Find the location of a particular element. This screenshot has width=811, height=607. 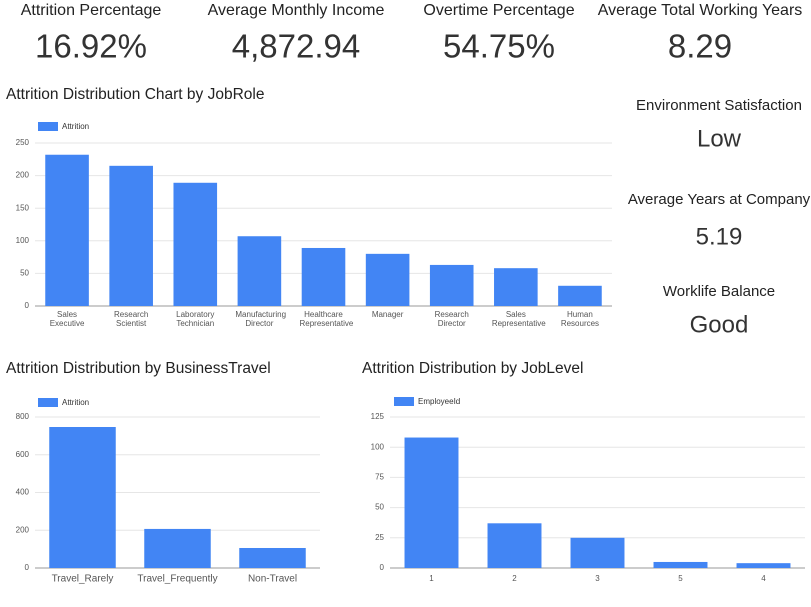

x-tick-label: 2 is located at coordinates (514, 578).